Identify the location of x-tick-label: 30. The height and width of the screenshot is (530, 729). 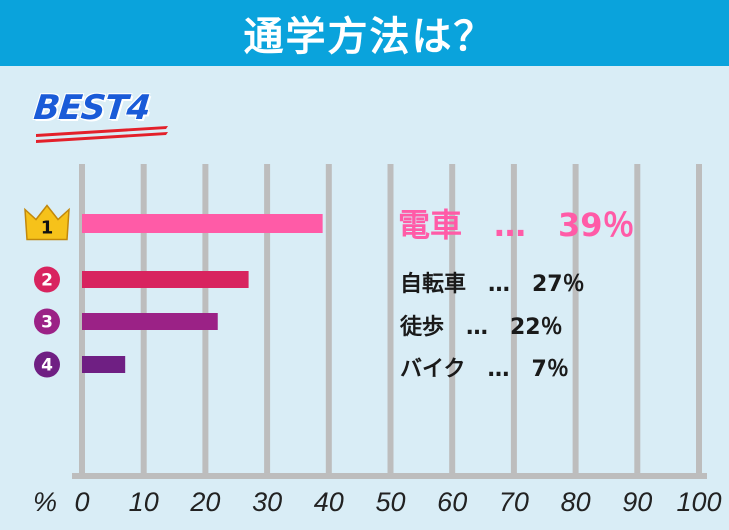
(267, 502).